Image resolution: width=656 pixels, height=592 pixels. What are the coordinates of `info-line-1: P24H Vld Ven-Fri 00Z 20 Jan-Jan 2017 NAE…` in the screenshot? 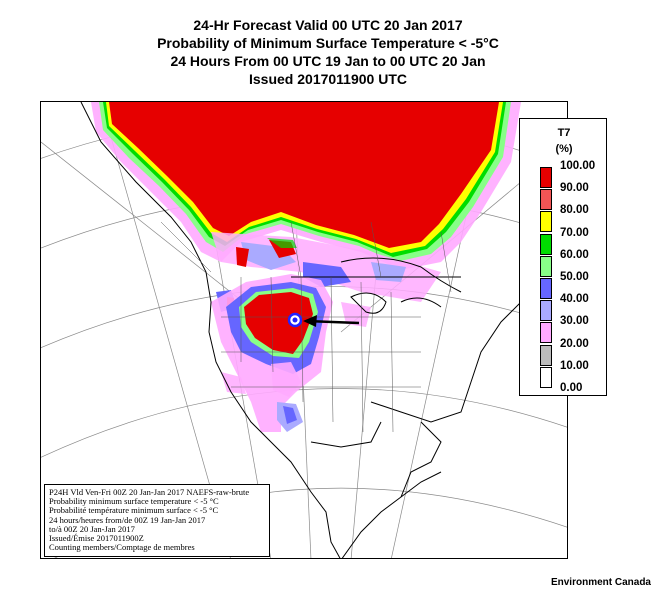 It's located at (149, 492).